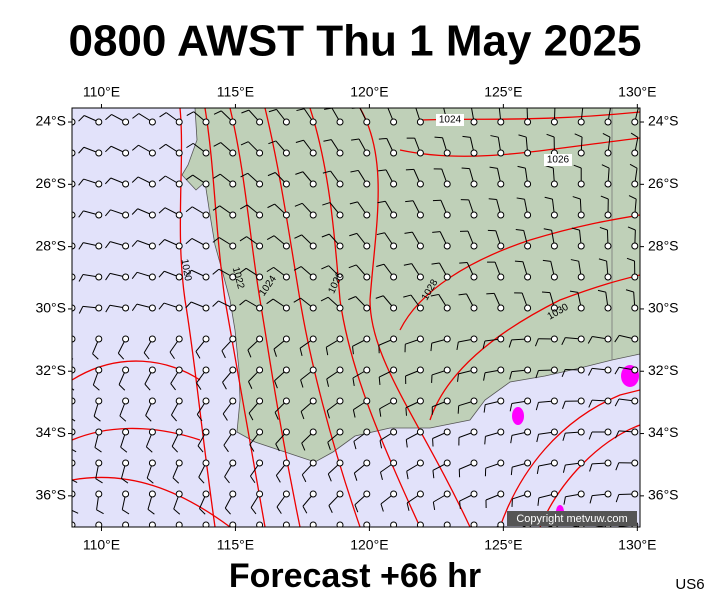 The height and width of the screenshot is (600, 711). What do you see at coordinates (101, 92) in the screenshot?
I see `lon-label: 110°E` at bounding box center [101, 92].